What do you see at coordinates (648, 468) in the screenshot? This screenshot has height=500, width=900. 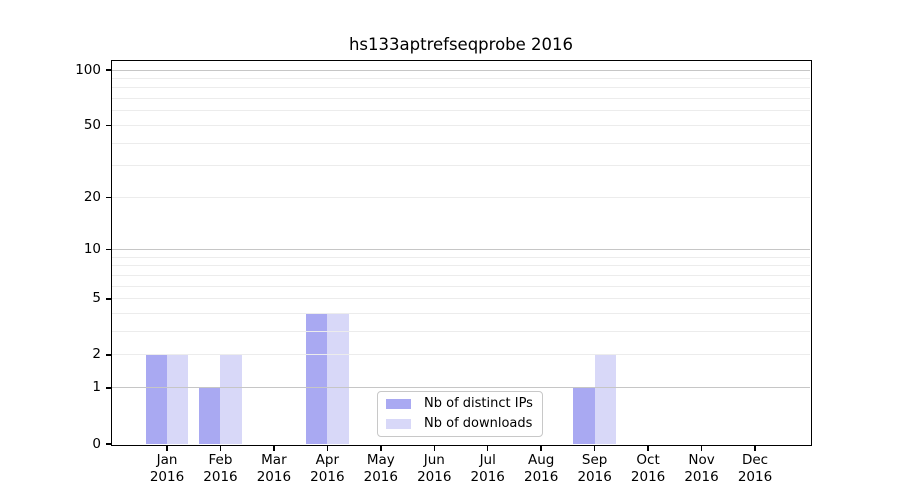 I see `x-tick-label-oct: Oct 2016` at bounding box center [648, 468].